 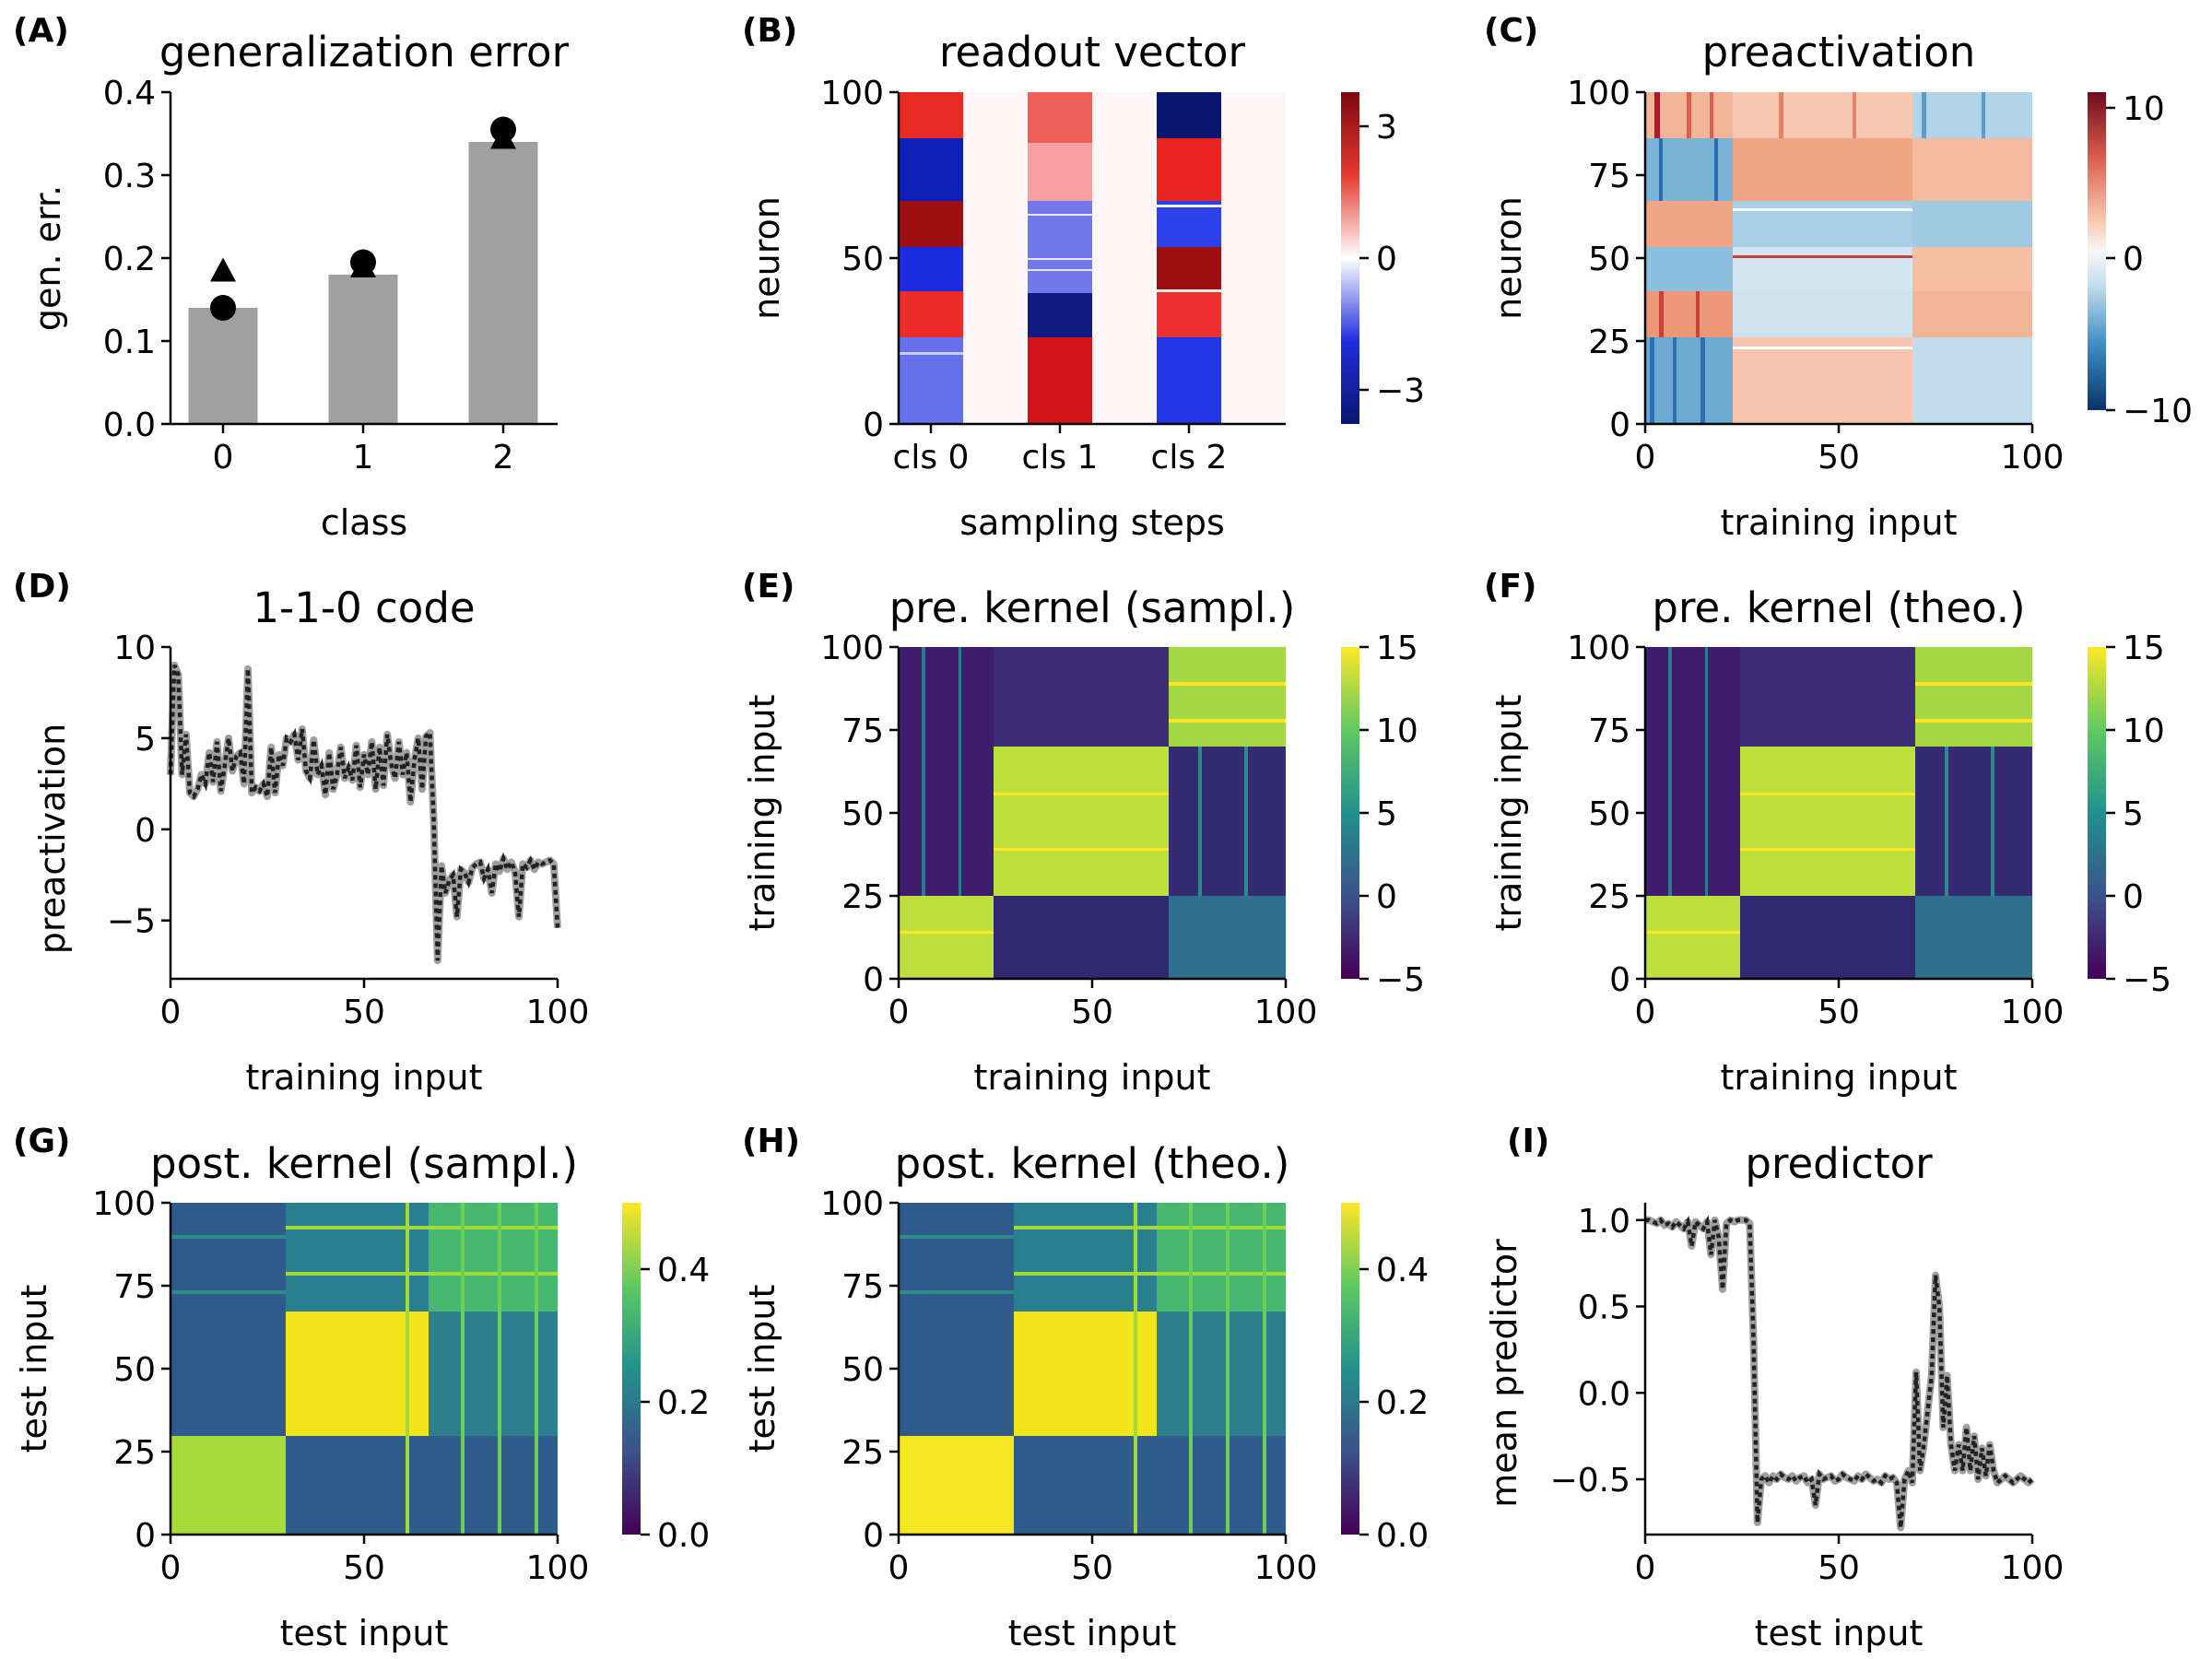 What do you see at coordinates (1060, 458) in the screenshot?
I see `x-tick-label: cls 1` at bounding box center [1060, 458].